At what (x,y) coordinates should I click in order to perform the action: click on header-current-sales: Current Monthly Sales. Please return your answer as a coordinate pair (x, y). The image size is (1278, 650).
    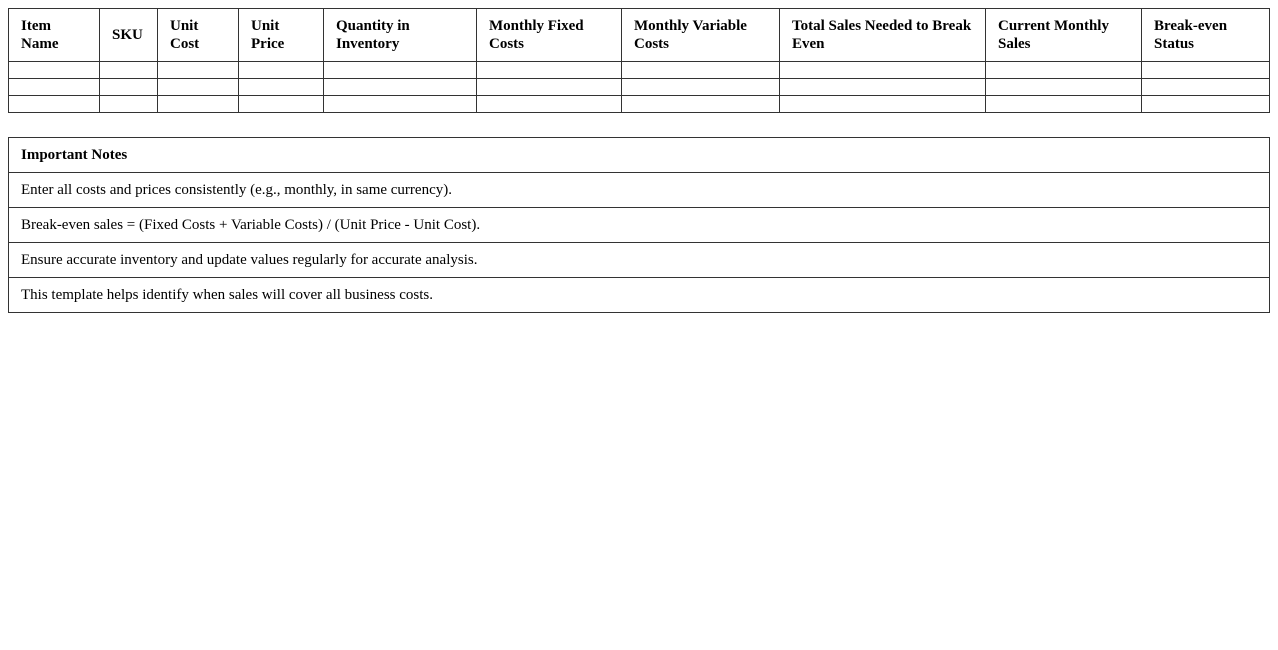
    Looking at the image, I should click on (1063, 35).